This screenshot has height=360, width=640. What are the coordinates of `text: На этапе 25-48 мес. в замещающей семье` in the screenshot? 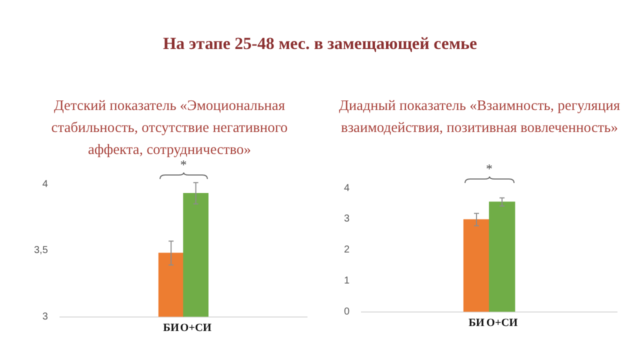 It's located at (320, 44).